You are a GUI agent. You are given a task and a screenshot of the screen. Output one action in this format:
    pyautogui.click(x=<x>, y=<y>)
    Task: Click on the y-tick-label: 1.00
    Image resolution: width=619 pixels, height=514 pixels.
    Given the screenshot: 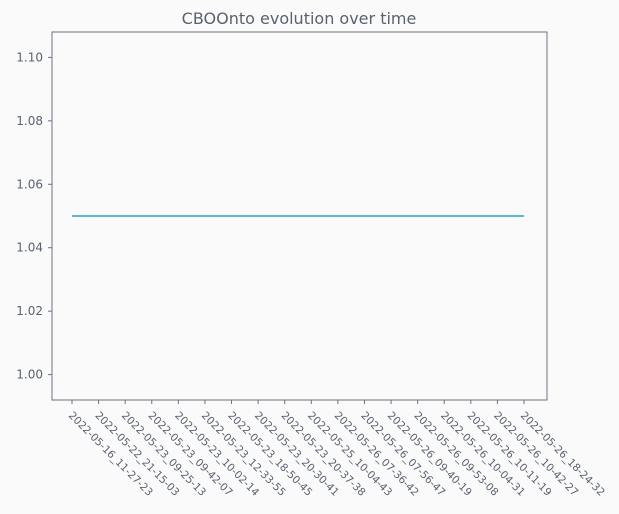 What is the action you would take?
    pyautogui.click(x=29, y=375)
    